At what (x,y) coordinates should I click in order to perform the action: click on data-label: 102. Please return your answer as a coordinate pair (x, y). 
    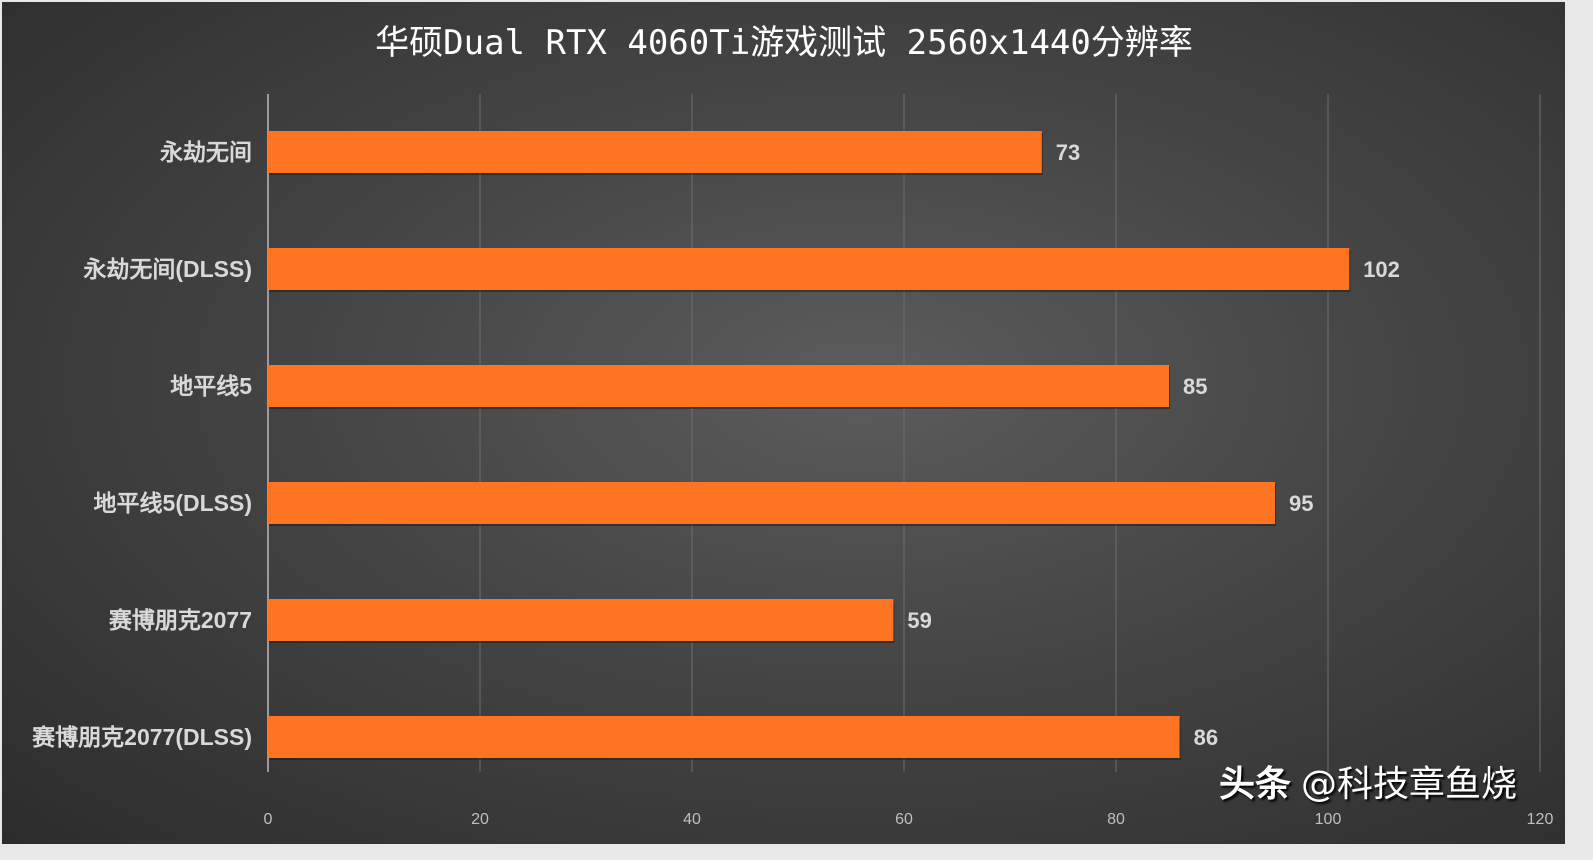
    Looking at the image, I should click on (1381, 269).